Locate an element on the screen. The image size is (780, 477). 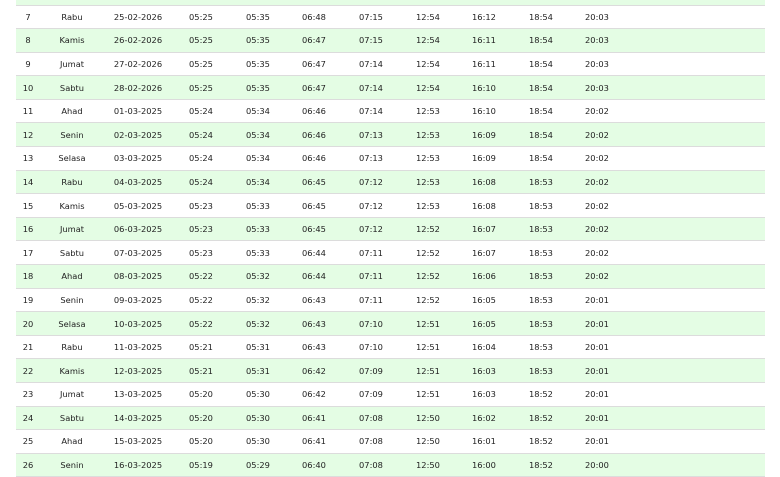
cell-ashar: 16:09 is located at coordinates (484, 135).